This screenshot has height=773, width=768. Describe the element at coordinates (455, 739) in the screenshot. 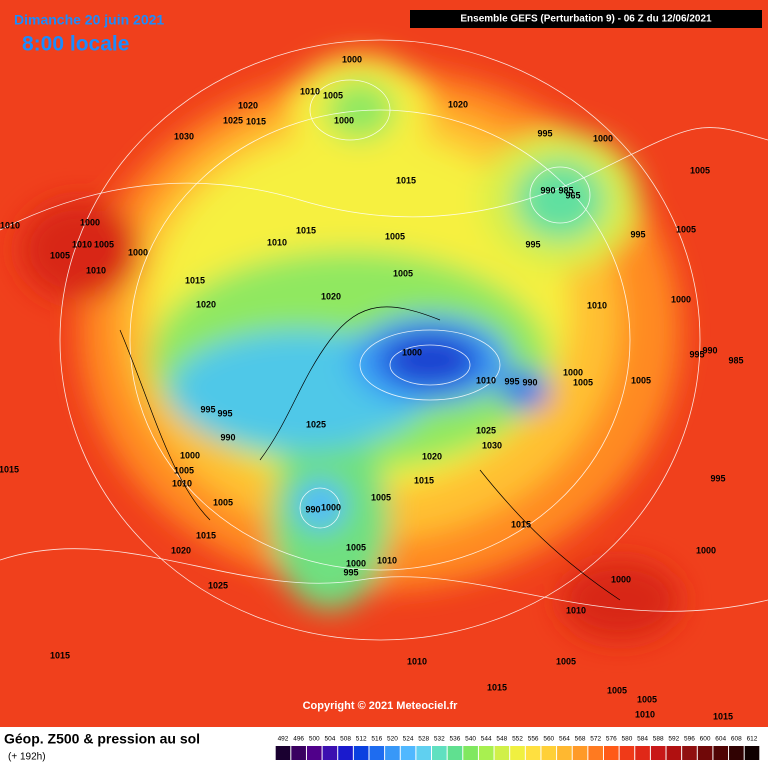

I see `scale-label: 536` at that location.